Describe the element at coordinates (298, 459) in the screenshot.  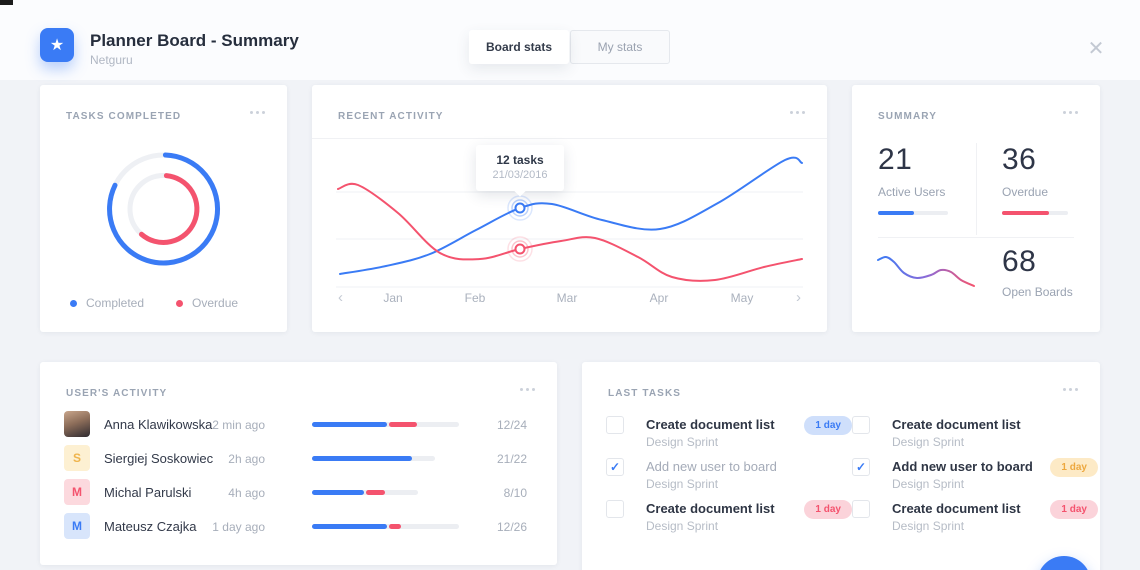
I see `user-activity-row: S Siergiej Soskowiec 2h ago 21/22` at that location.